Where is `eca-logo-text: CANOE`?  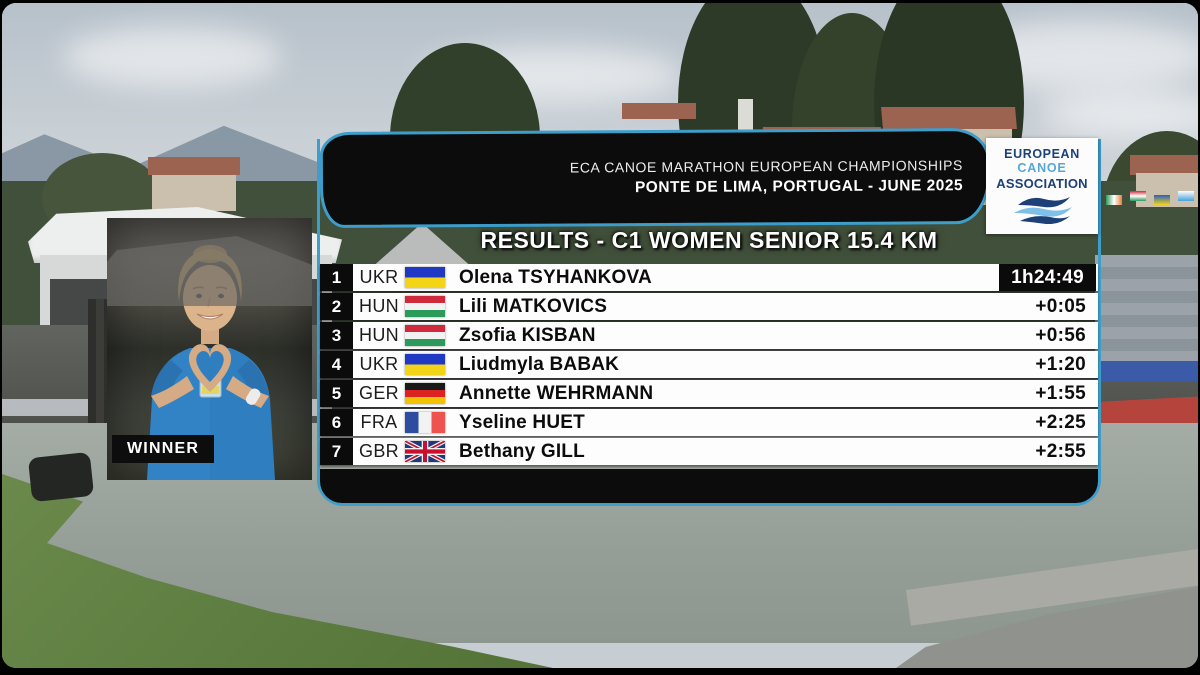
eca-logo-text: CANOE is located at coordinates (1042, 168).